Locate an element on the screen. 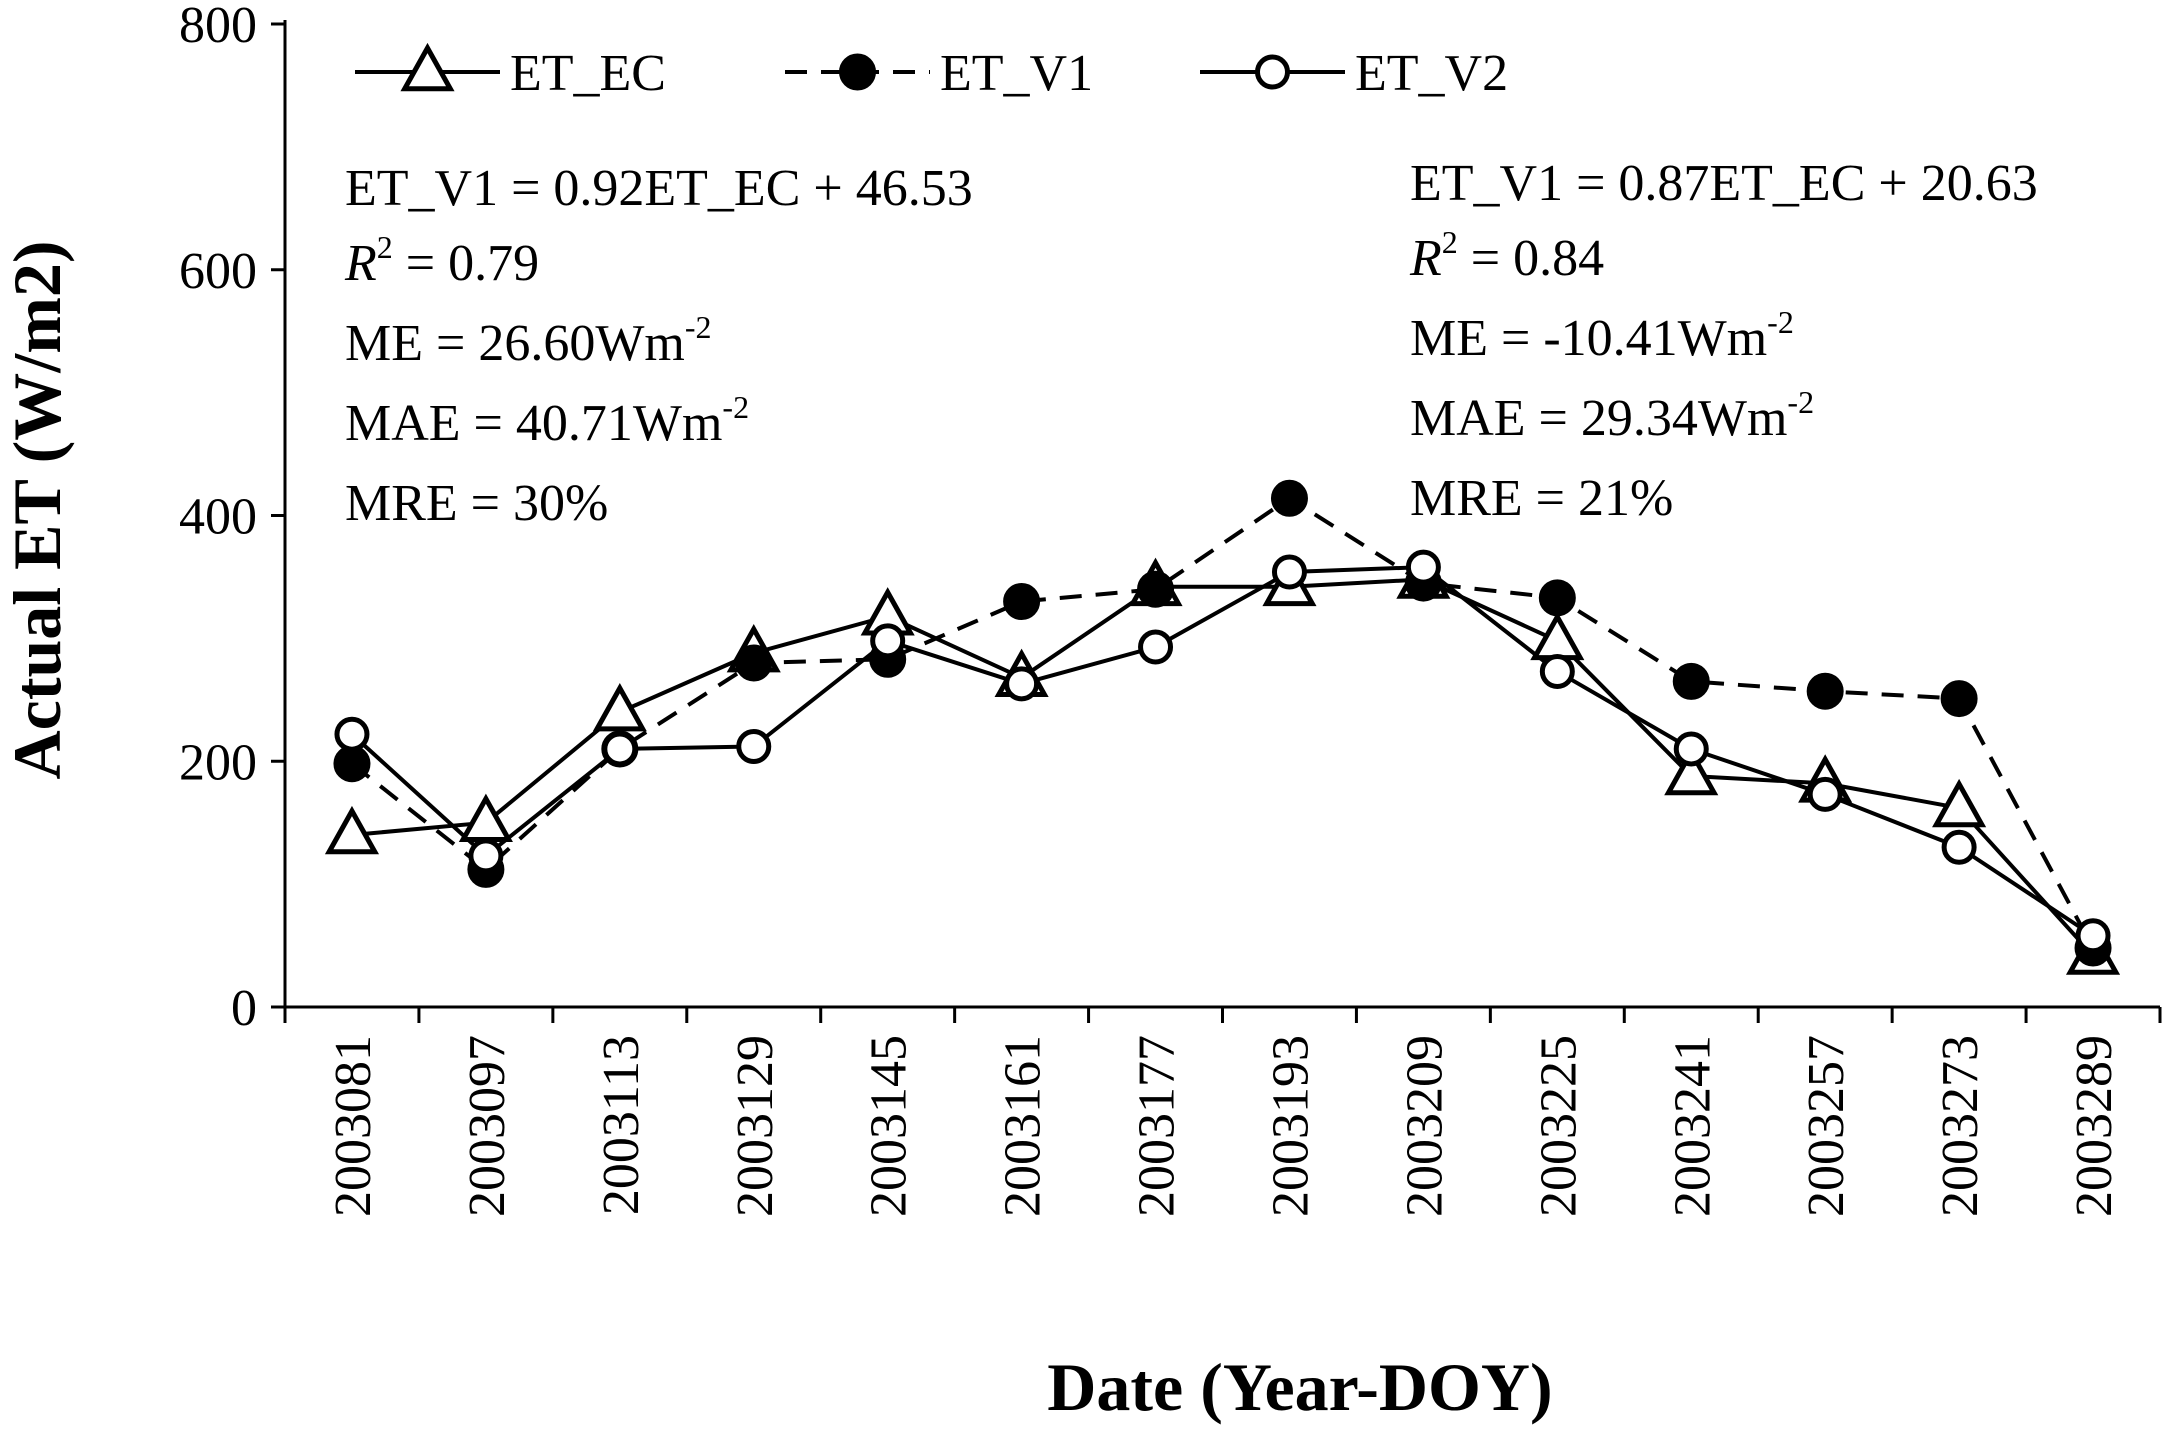 Image resolution: width=2174 pixels, height=1431 pixels. equation-right: ET_V1 = 0.87ET_EC + 20.63 is located at coordinates (1724, 183).